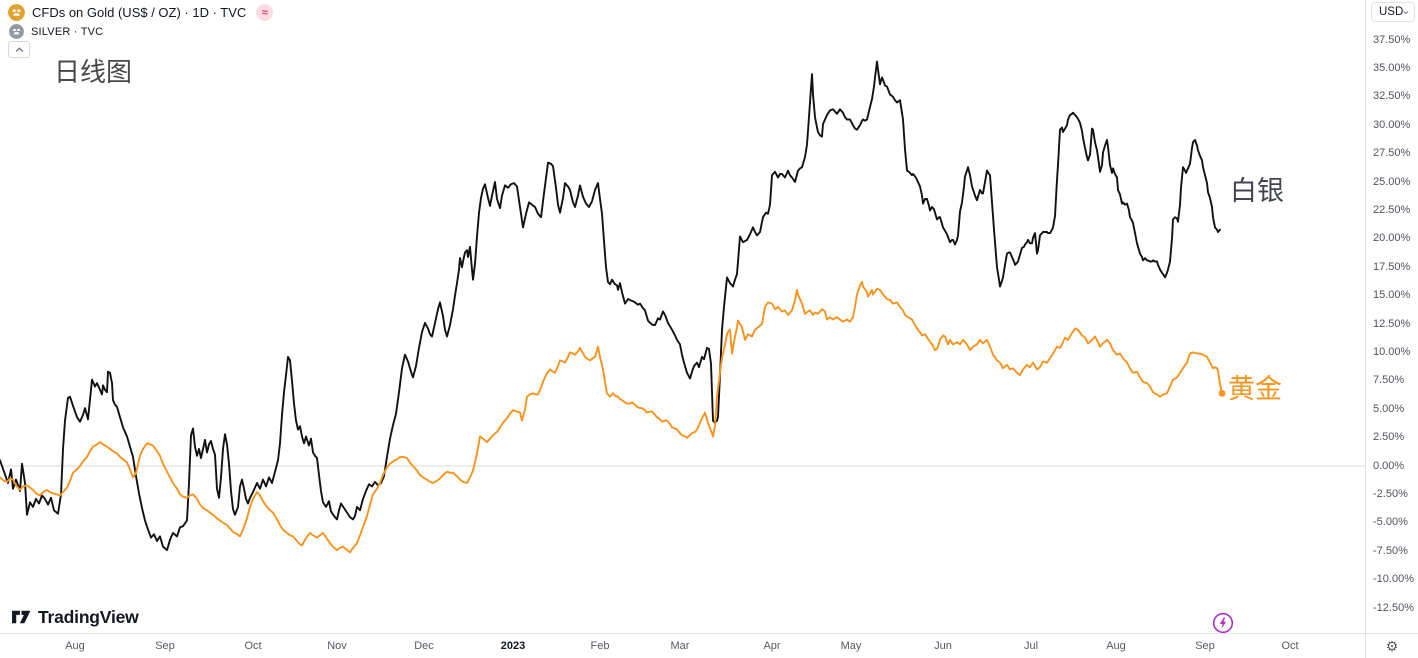  I want to click on tradingview-logo: TradingView, so click(75, 617).